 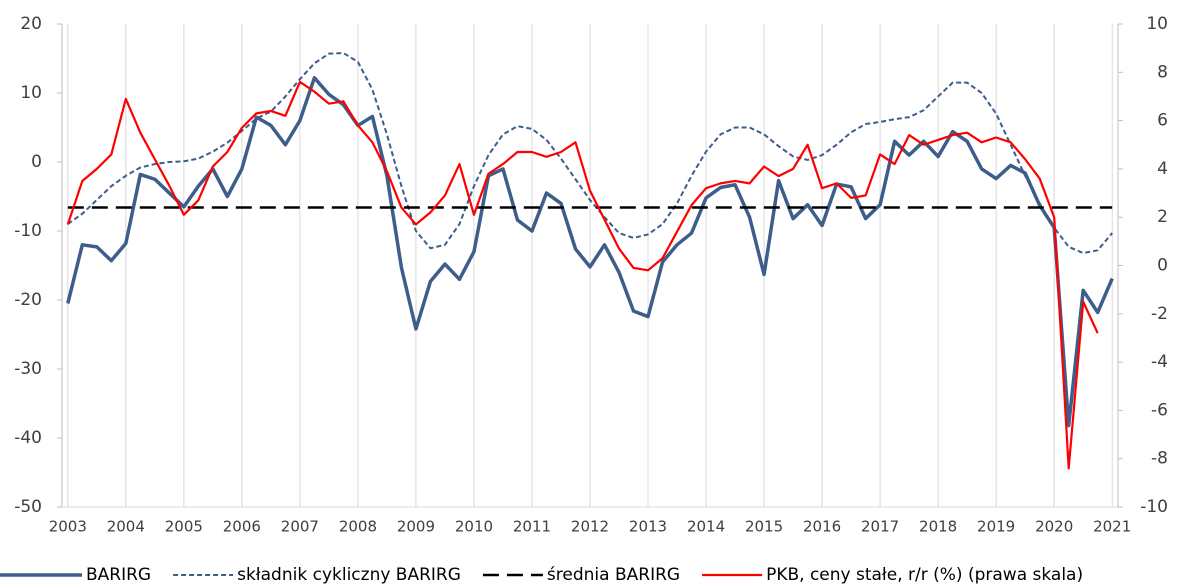 I want to click on x-tick-label: 2017, so click(x=880, y=527).